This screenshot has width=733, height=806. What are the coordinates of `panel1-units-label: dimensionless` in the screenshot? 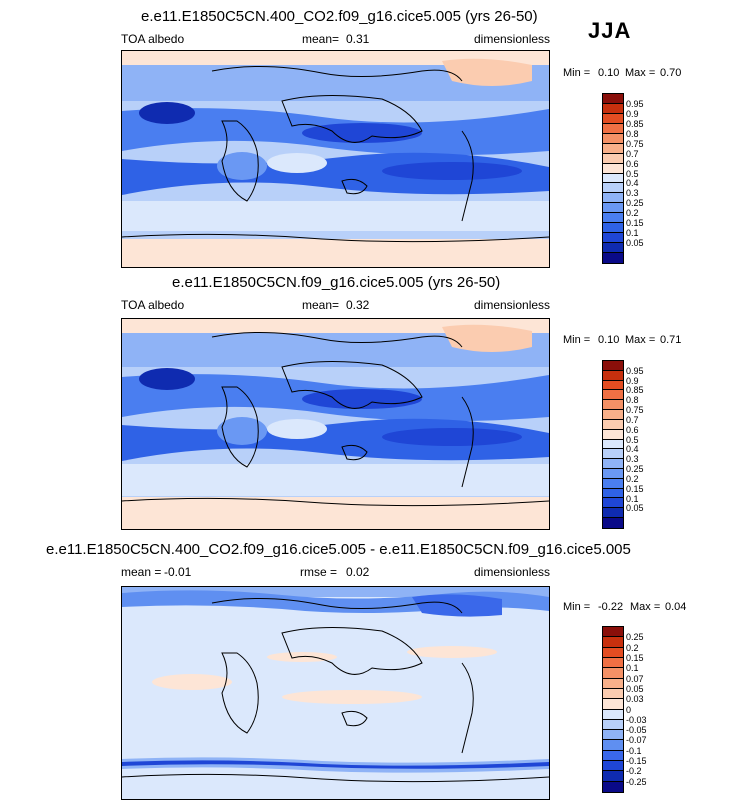 It's located at (512, 39).